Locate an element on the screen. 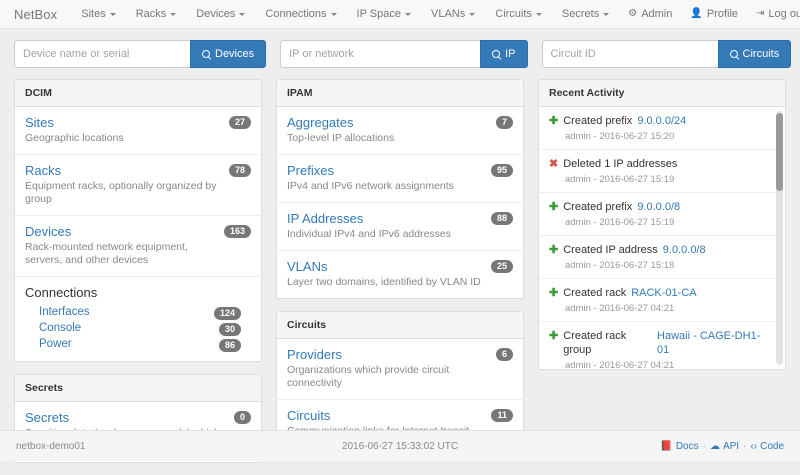 This screenshot has width=800, height=475. nav-item-profile: 👤 Profile is located at coordinates (714, 14).